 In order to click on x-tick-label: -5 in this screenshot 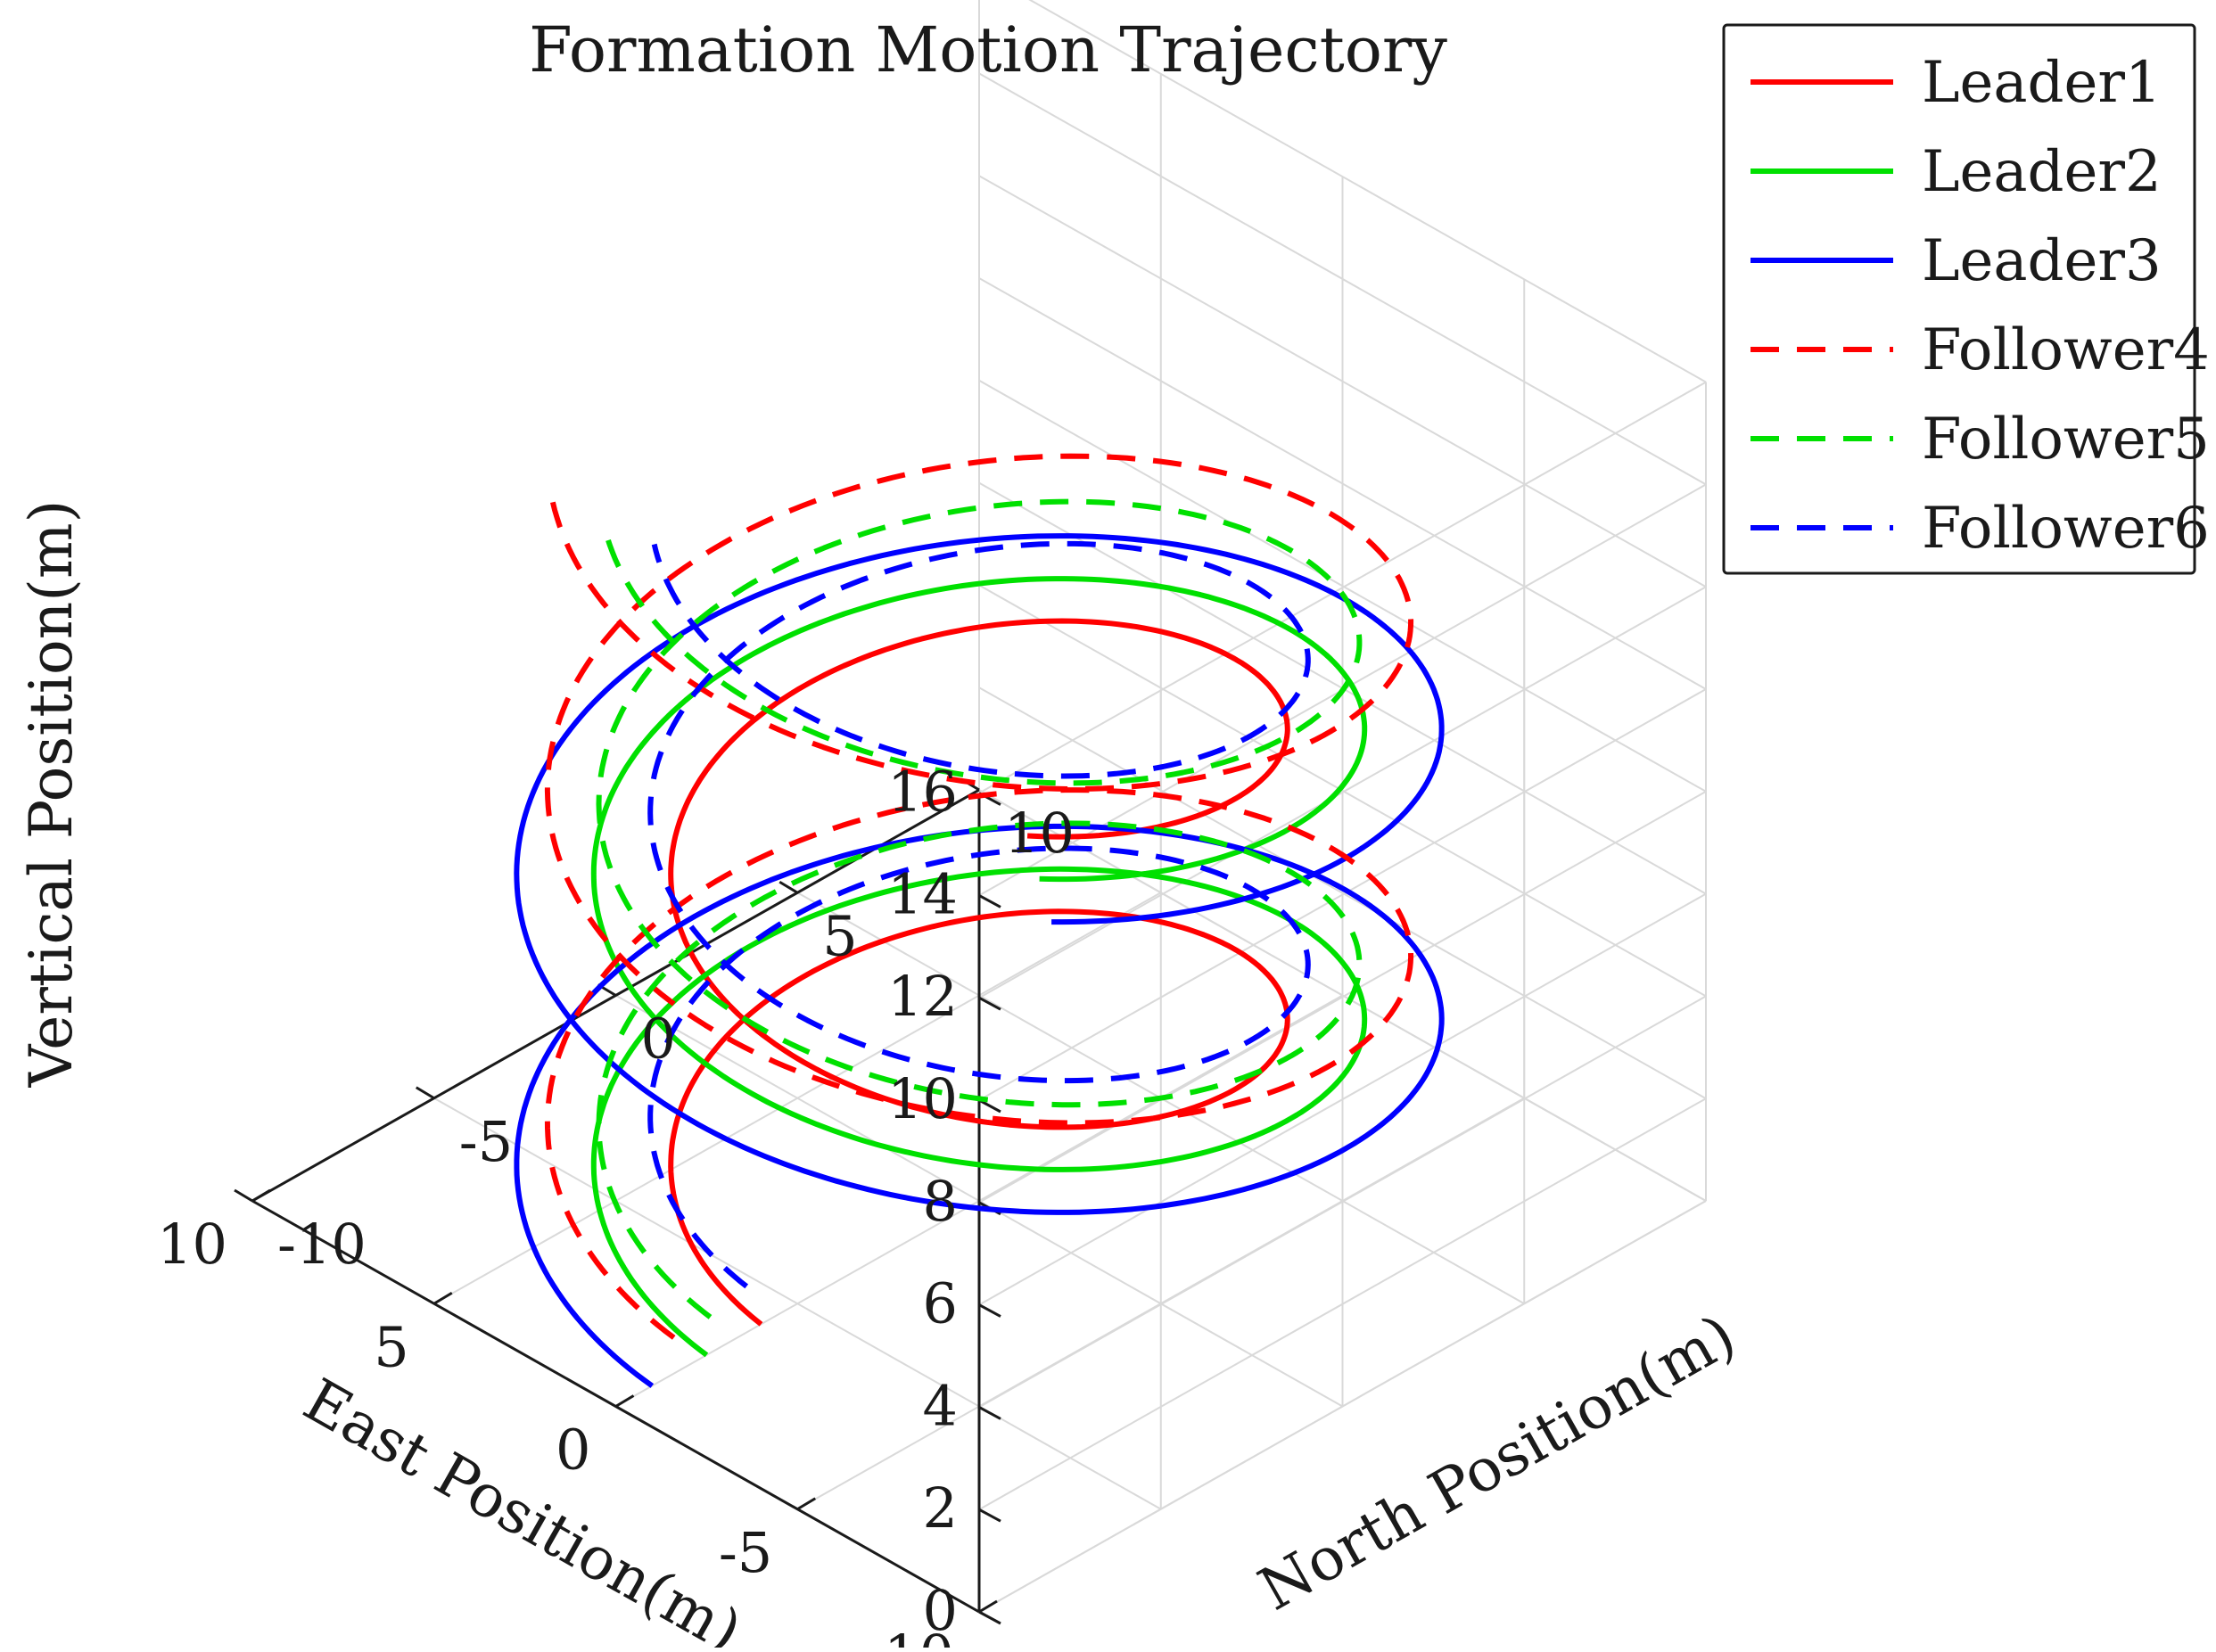, I will do `click(745, 1552)`.